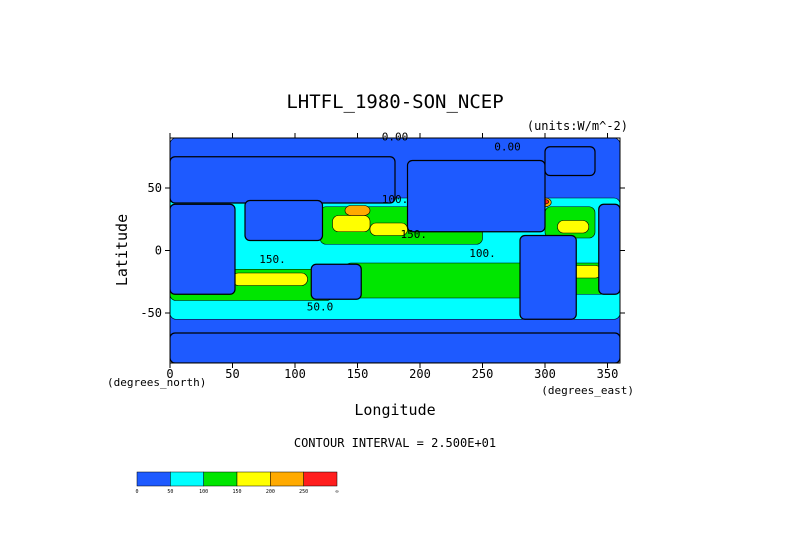 Image resolution: width=789 pixels, height=558 pixels. Describe the element at coordinates (155, 188) in the screenshot. I see `y-tick-label-0: 50` at that location.